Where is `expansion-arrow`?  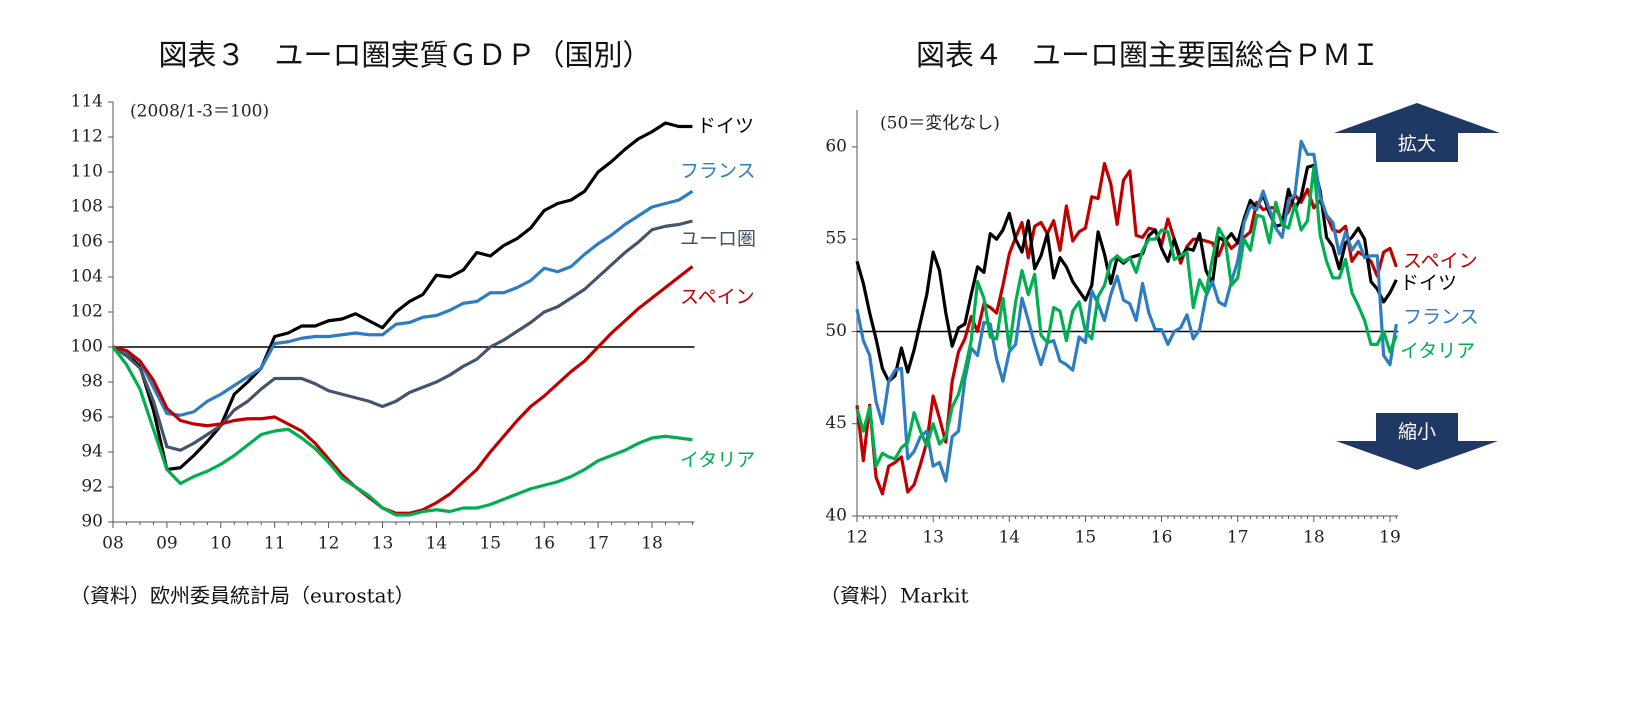
expansion-arrow is located at coordinates (1417, 132).